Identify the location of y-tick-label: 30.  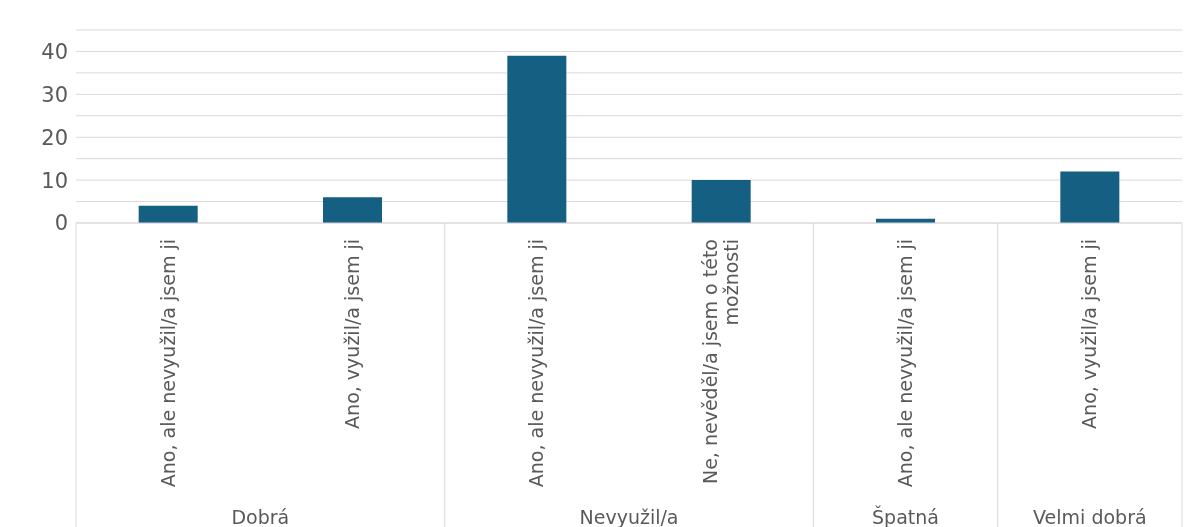
(54, 94).